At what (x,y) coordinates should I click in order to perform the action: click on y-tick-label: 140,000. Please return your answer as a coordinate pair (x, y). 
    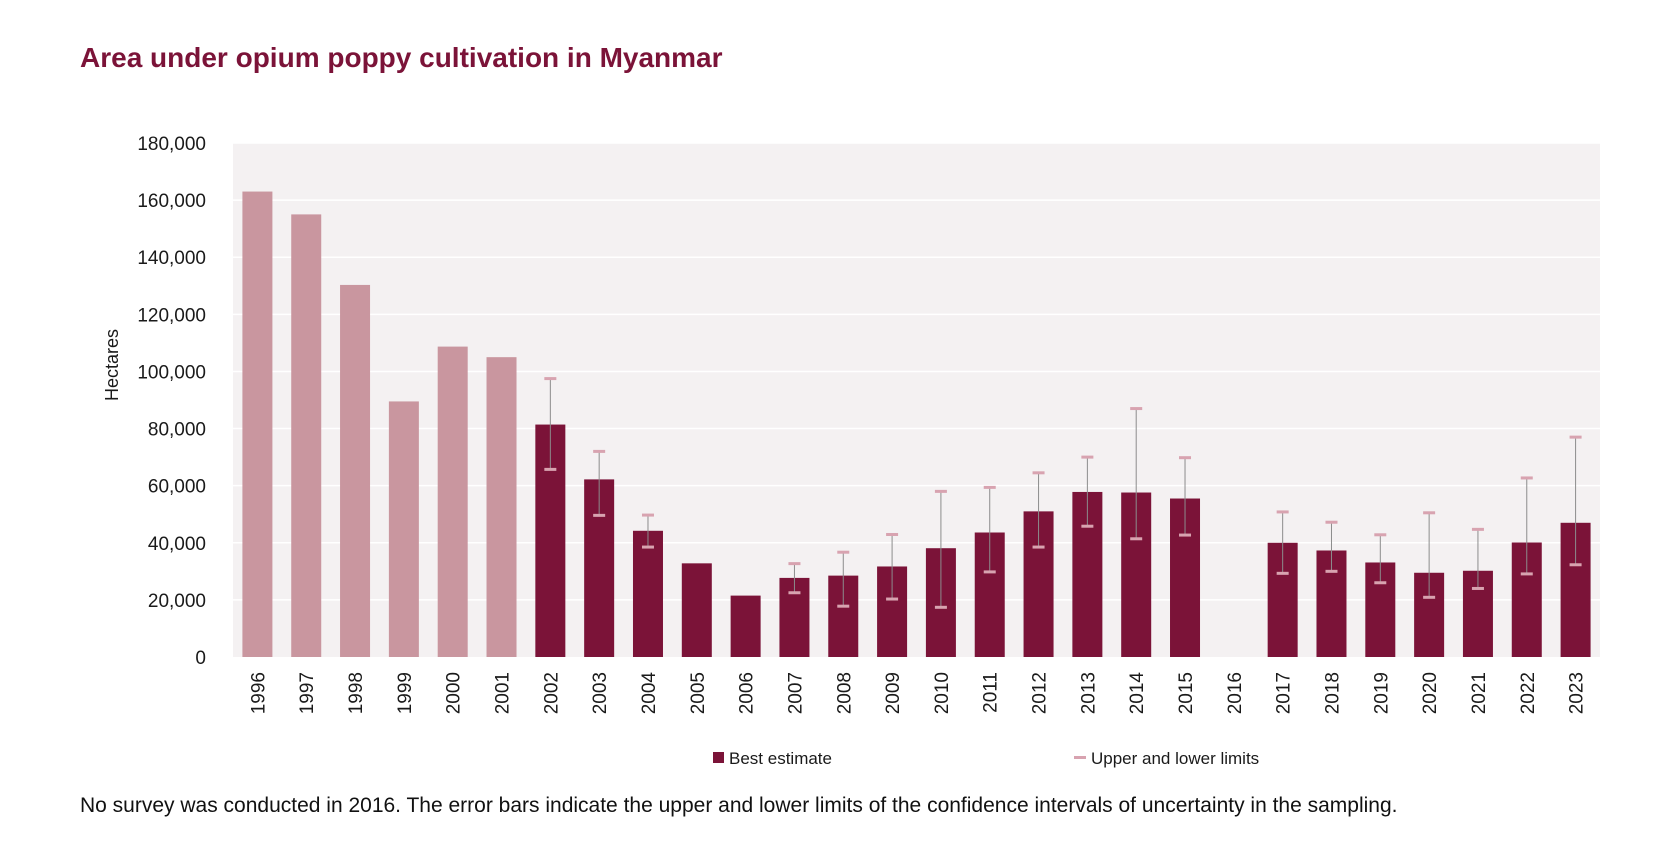
    Looking at the image, I should click on (171, 258).